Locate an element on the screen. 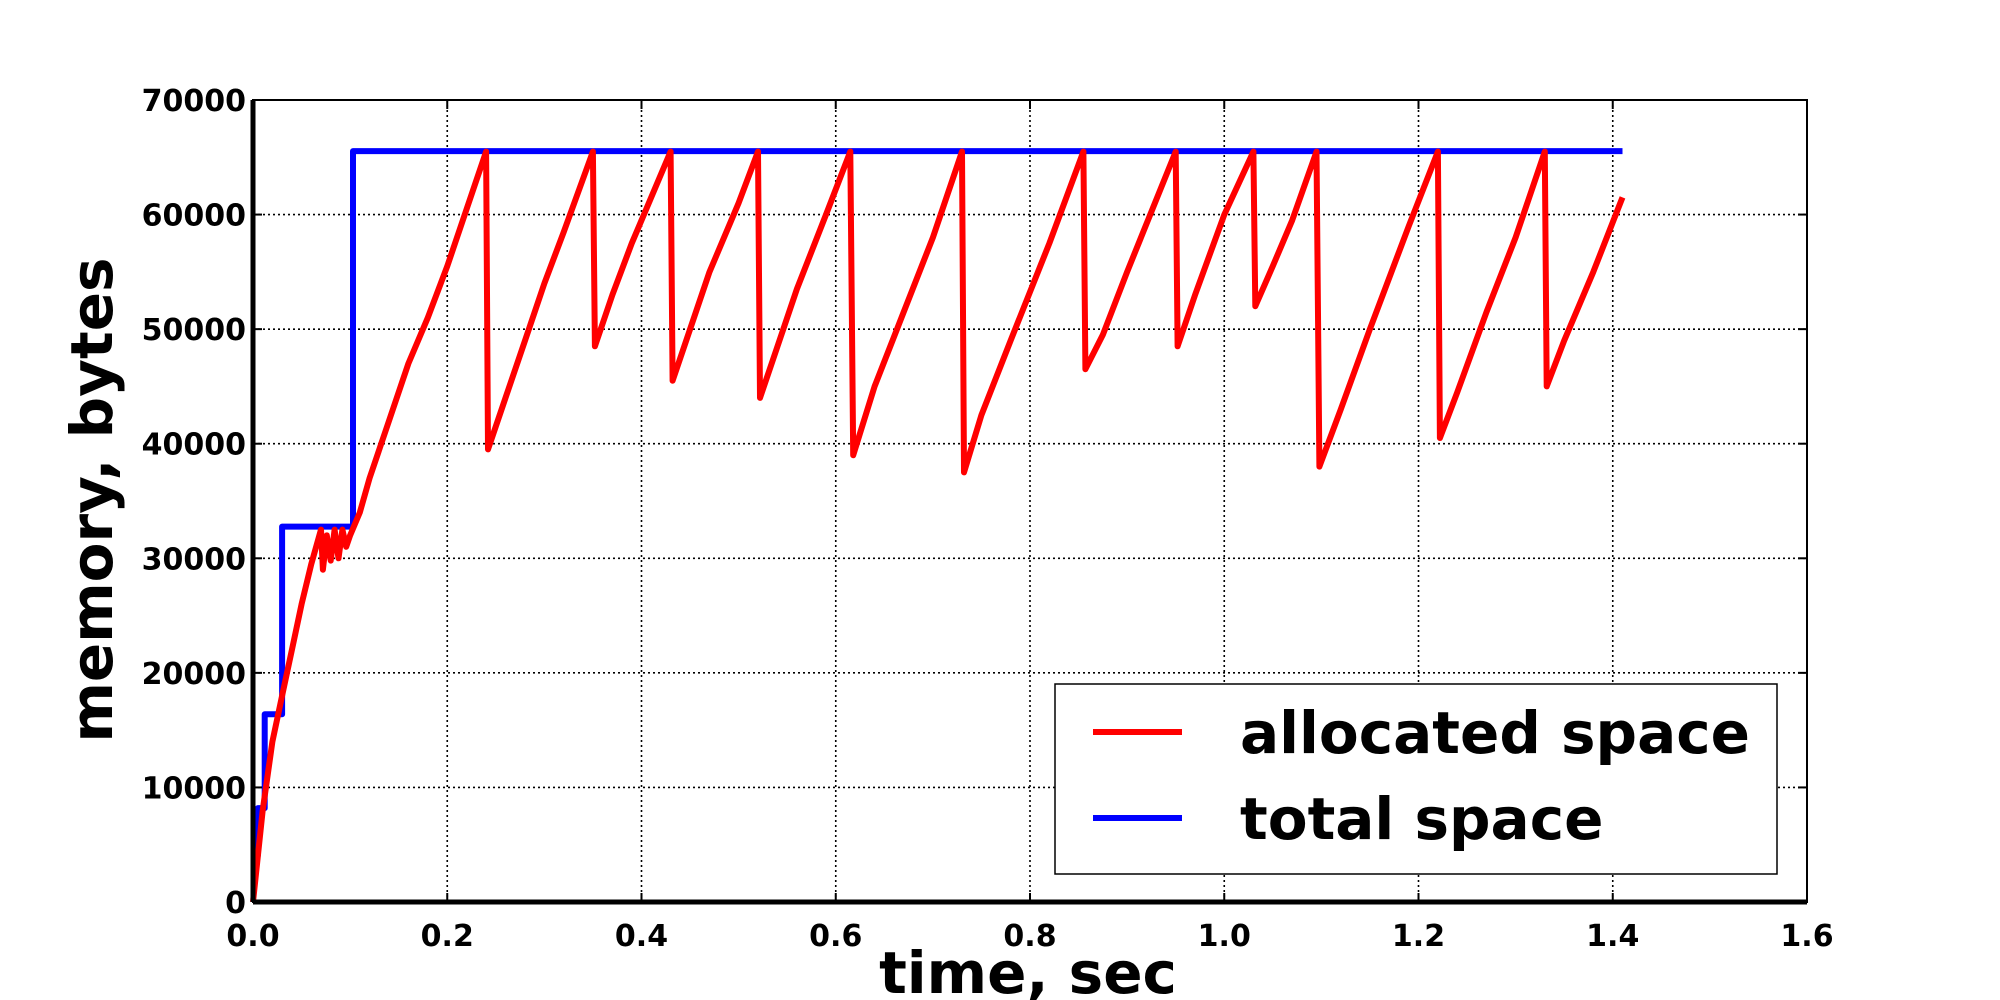 This screenshot has width=2000, height=1000. y-tick-label: 40000 is located at coordinates (194, 445).